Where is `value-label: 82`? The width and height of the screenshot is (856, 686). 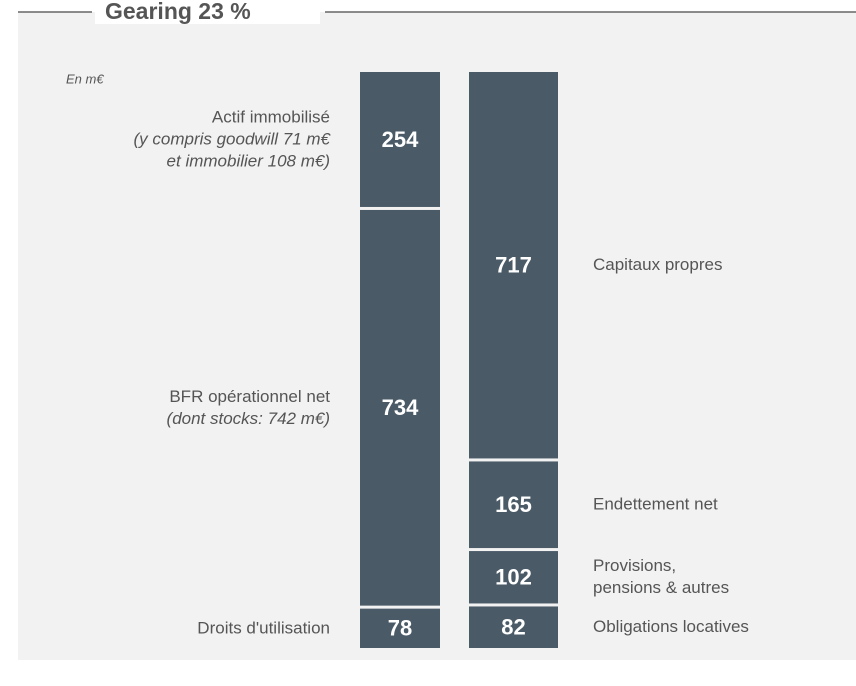 value-label: 82 is located at coordinates (513, 627).